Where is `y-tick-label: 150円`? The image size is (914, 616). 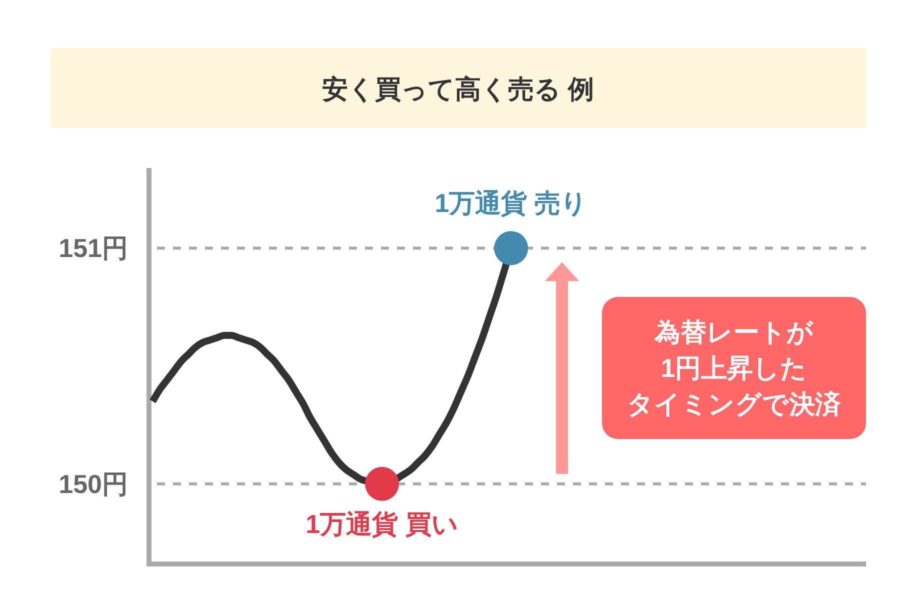
y-tick-label: 150円 is located at coordinates (93, 483).